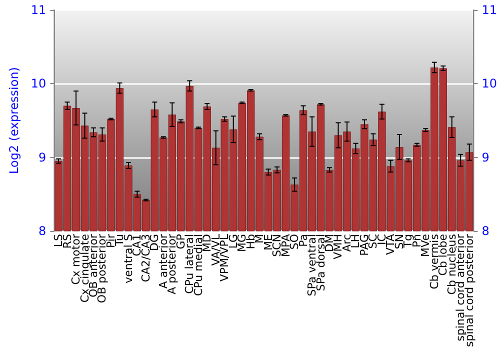 The height and width of the screenshot is (350, 500). What do you see at coordinates (486, 157) in the screenshot?
I see `y2-tick-label: 9` at bounding box center [486, 157].